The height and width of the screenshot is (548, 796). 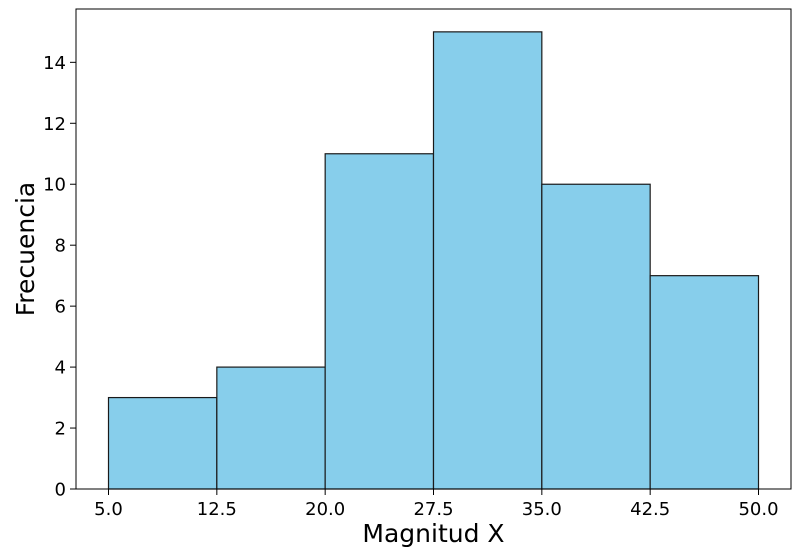 What do you see at coordinates (60, 368) in the screenshot?
I see `y-tick-label: 4` at bounding box center [60, 368].